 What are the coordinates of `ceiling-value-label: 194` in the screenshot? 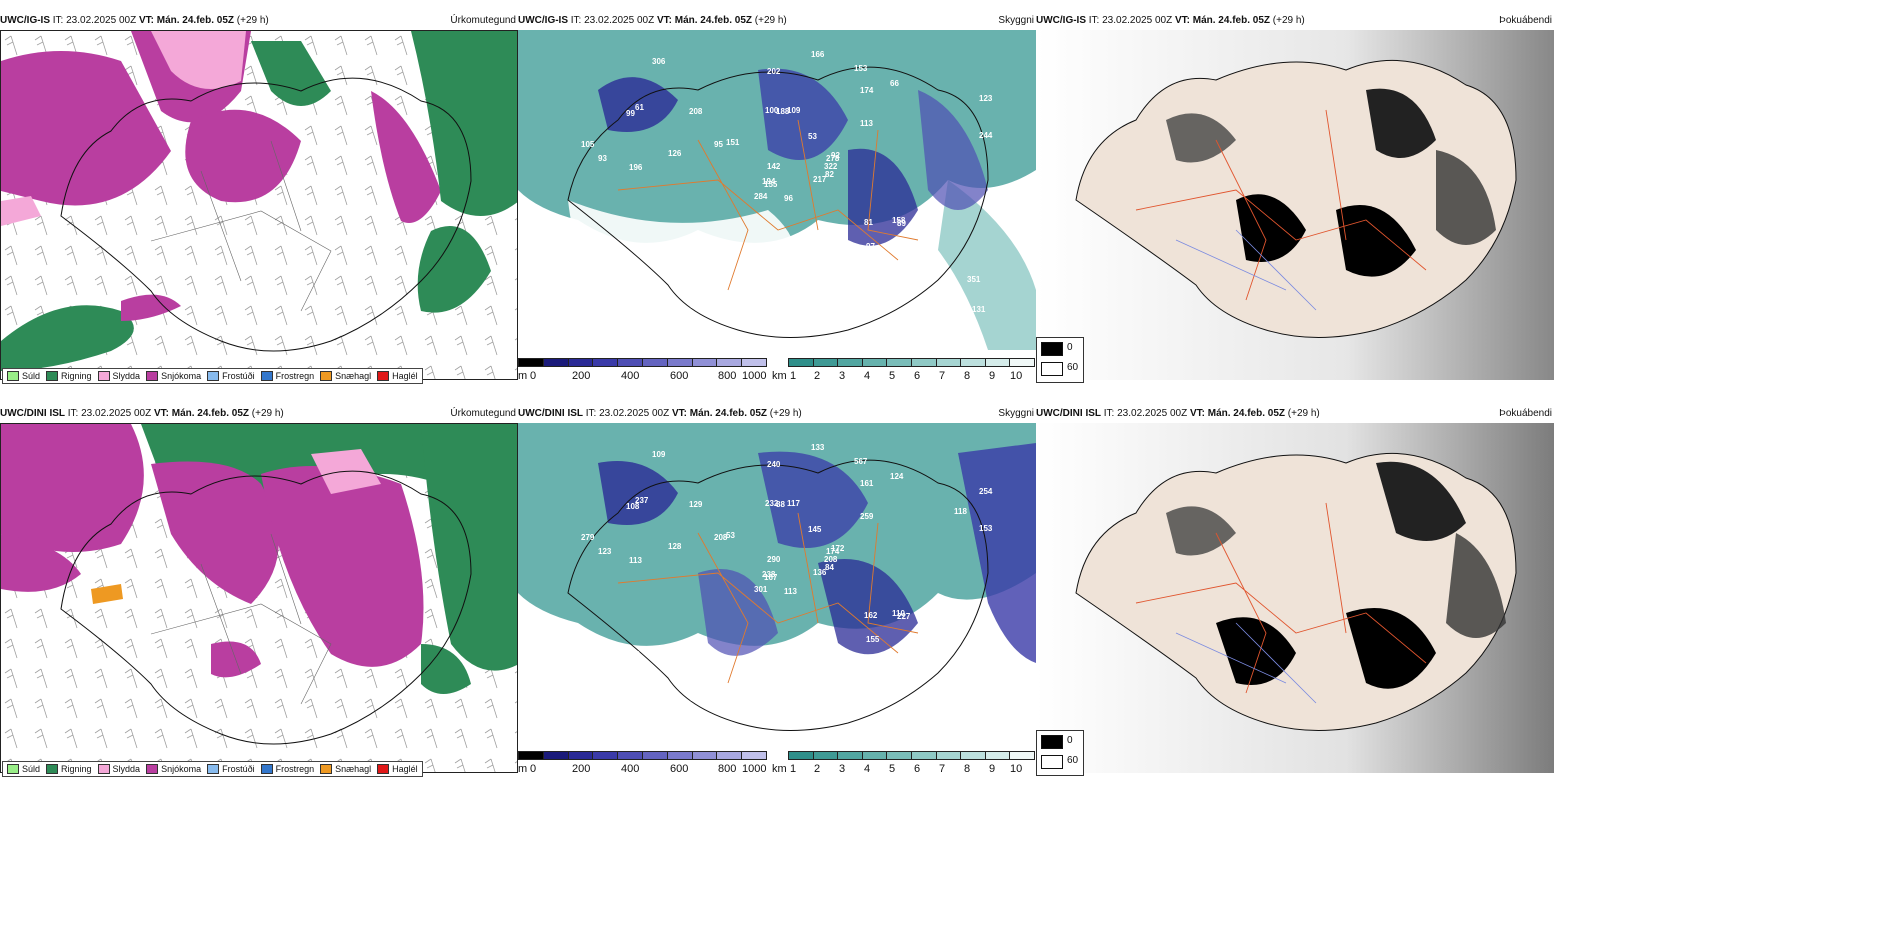 It's located at (769, 181).